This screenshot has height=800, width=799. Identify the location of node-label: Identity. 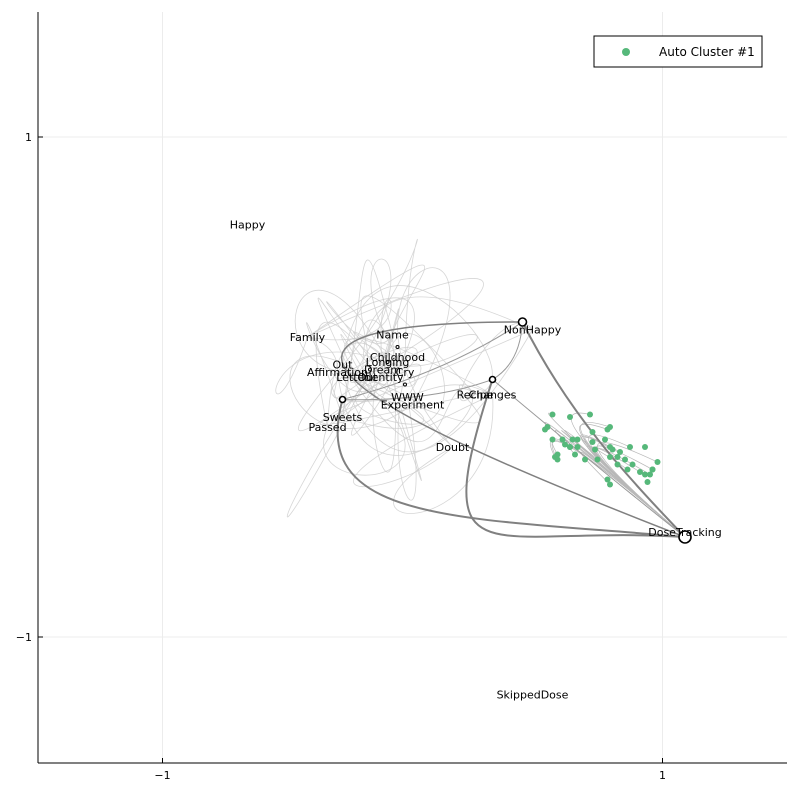
(382, 377).